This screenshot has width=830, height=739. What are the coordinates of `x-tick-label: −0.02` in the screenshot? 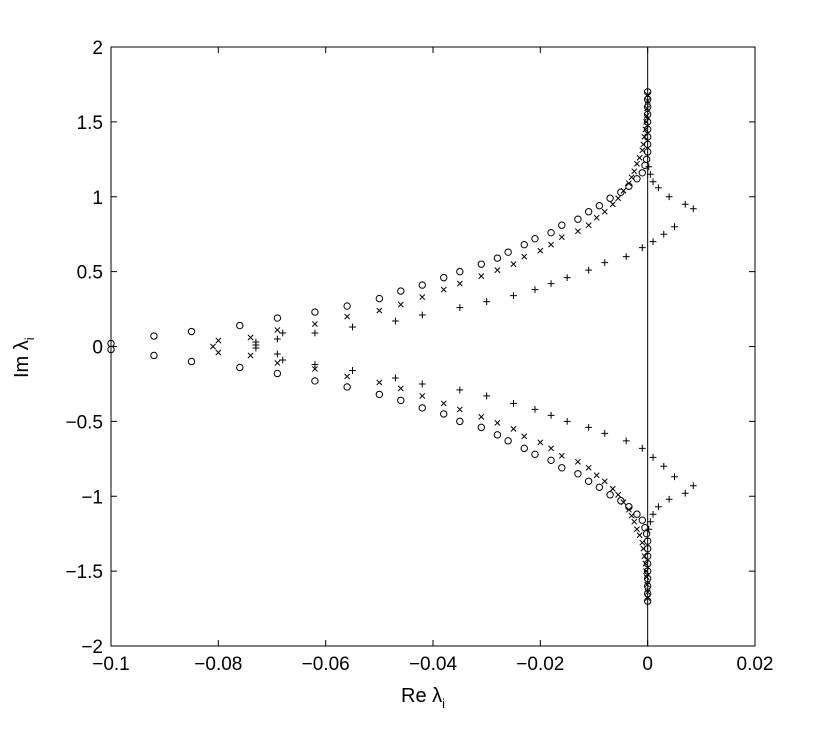 It's located at (540, 664).